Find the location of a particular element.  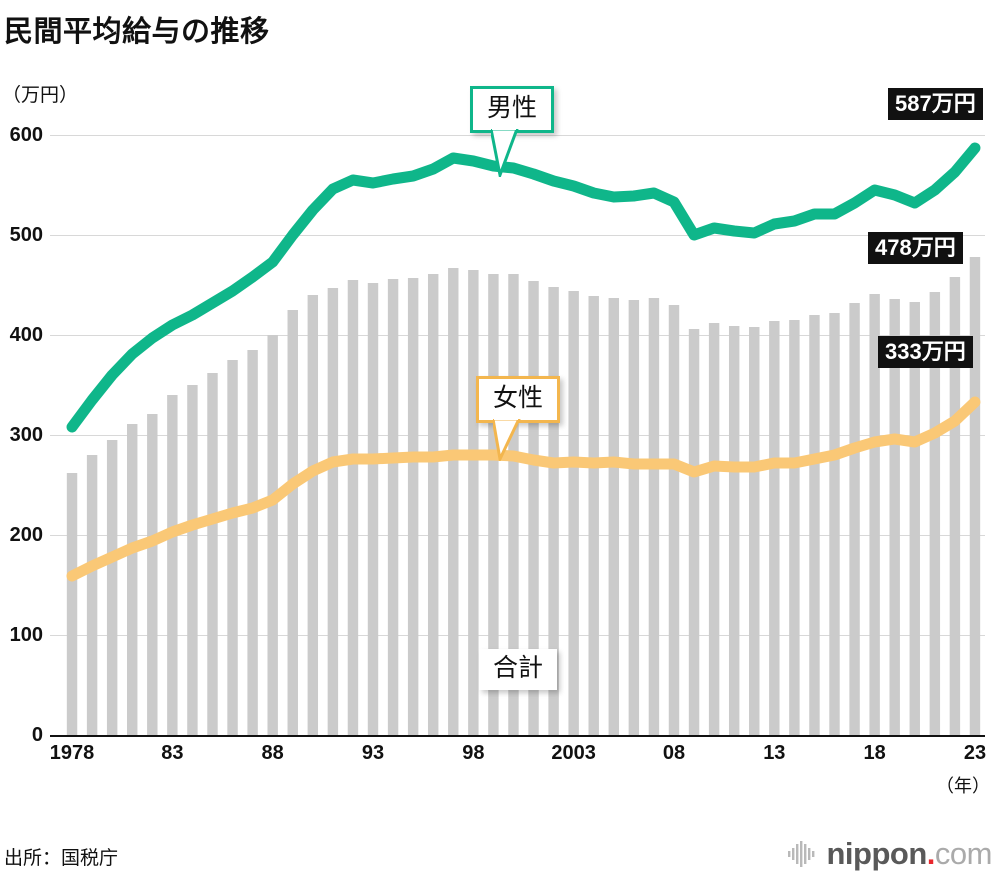

bar-2004 is located at coordinates (593, 515).